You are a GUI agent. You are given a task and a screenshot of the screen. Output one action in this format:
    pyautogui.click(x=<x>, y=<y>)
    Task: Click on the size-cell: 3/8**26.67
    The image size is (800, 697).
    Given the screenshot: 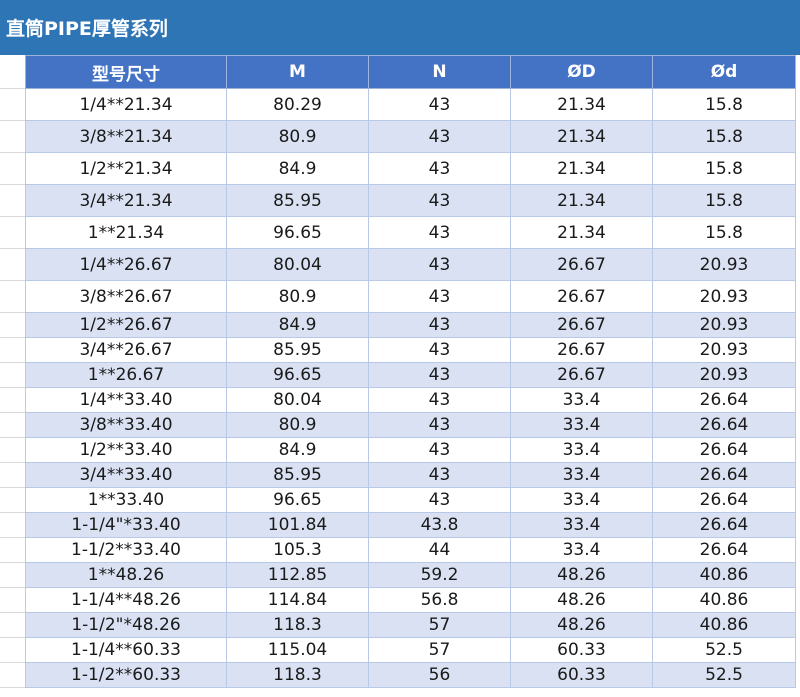 What is the action you would take?
    pyautogui.click(x=126, y=296)
    